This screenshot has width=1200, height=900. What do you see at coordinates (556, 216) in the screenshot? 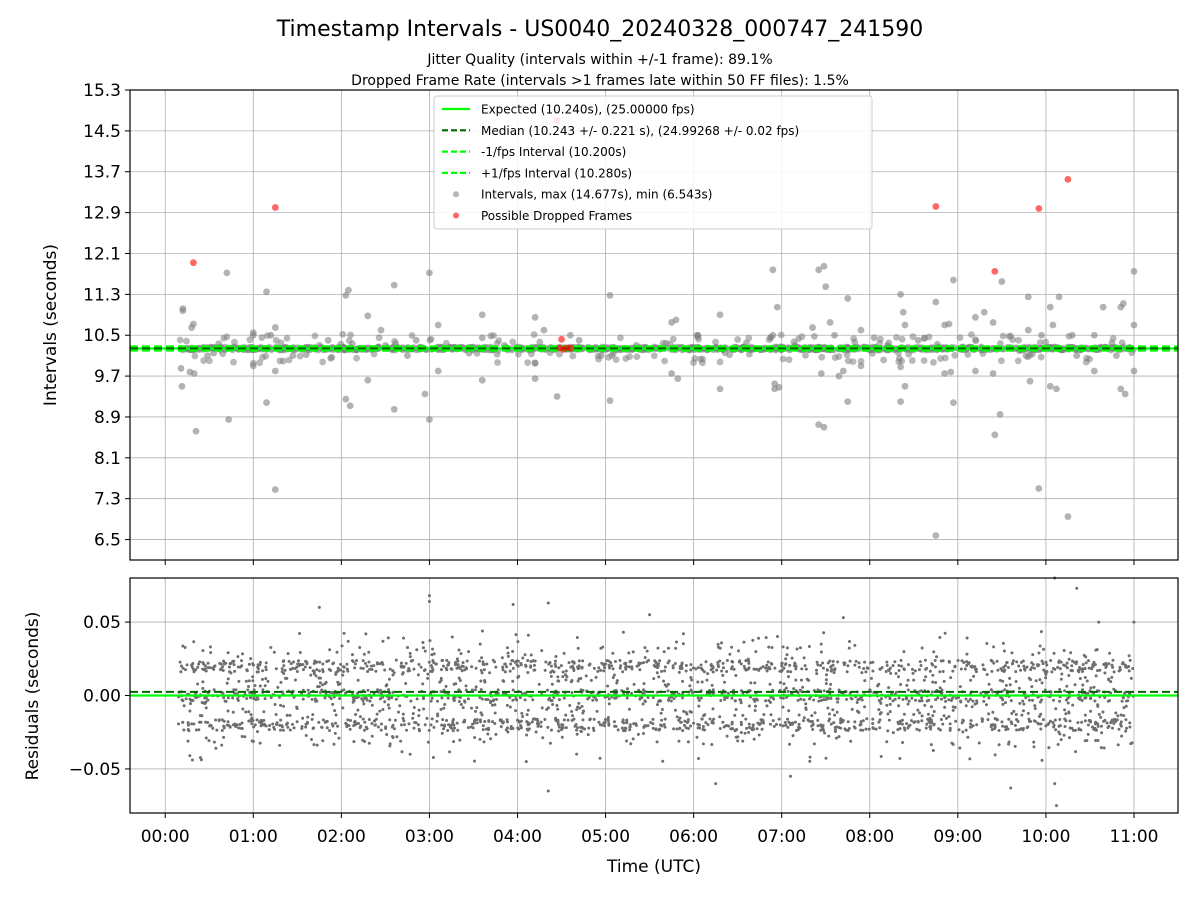
I see `legend-dropped-frames-label: Possible Dropped Frames` at bounding box center [556, 216].